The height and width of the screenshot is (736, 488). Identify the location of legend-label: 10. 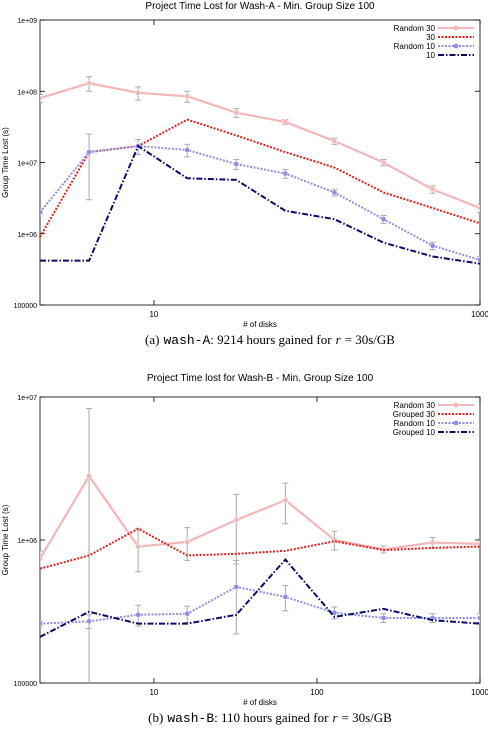
(430, 55).